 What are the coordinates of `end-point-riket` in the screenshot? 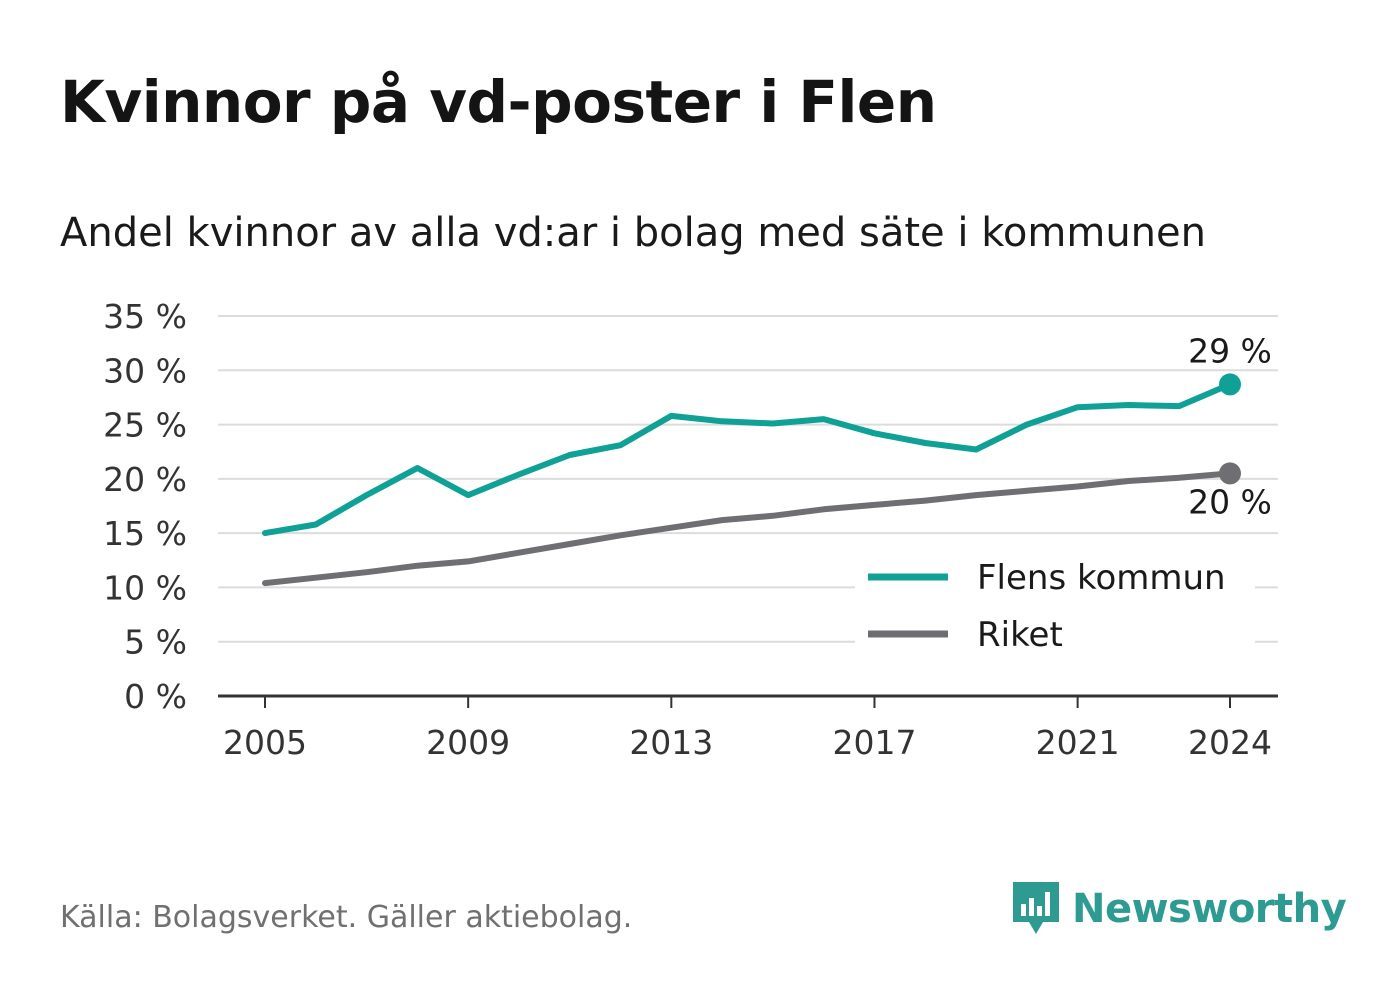 It's located at (1230, 473).